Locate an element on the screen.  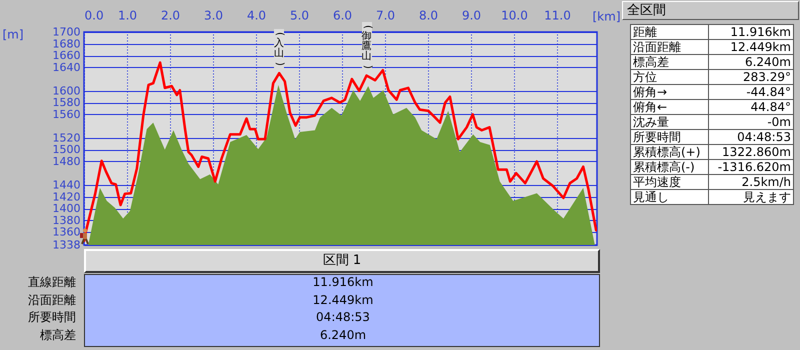
y-tick-label: 1700 is located at coordinates (66, 32).